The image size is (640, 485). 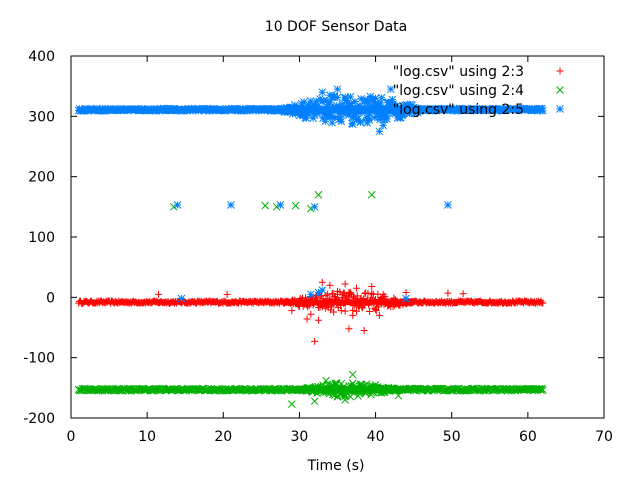 I want to click on y-tick-label: -100, so click(x=39, y=359).